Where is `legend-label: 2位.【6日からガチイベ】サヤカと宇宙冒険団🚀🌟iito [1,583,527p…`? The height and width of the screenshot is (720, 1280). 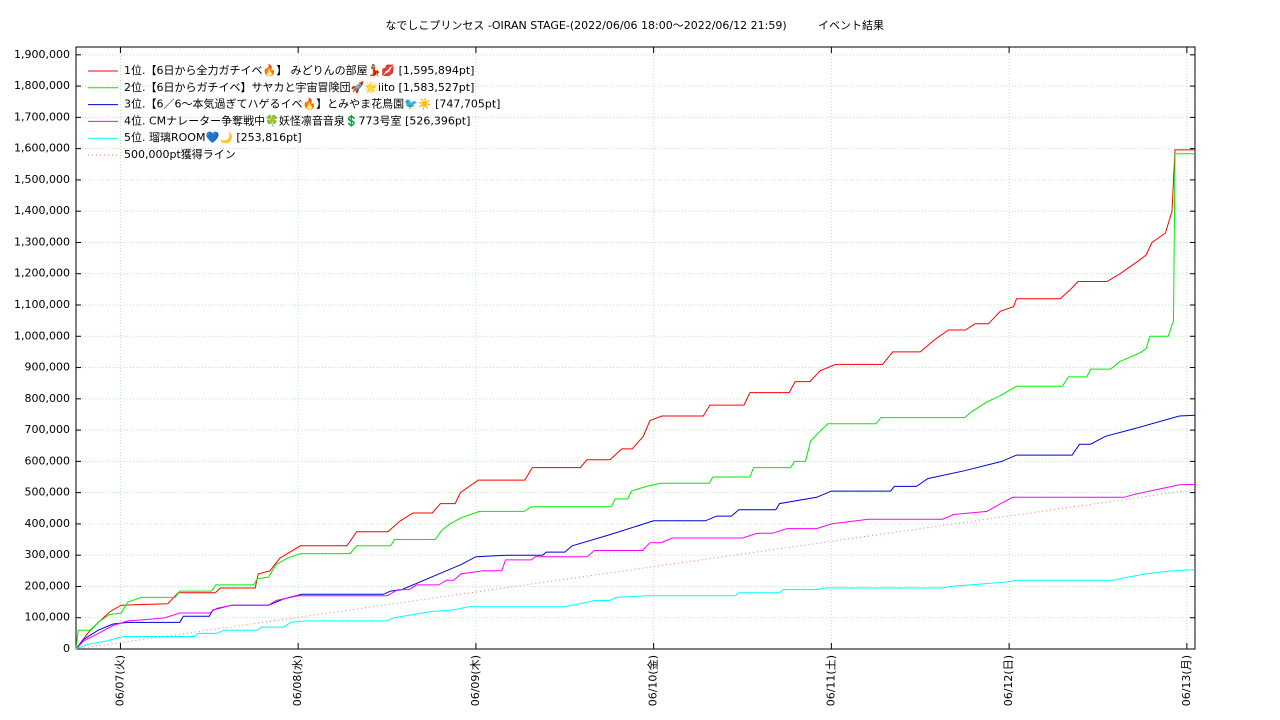
legend-label: 2位.【6日からガチイベ】サヤカと宇宙冒険団🚀🌟iito [1,583,527p… is located at coordinates (299, 87).